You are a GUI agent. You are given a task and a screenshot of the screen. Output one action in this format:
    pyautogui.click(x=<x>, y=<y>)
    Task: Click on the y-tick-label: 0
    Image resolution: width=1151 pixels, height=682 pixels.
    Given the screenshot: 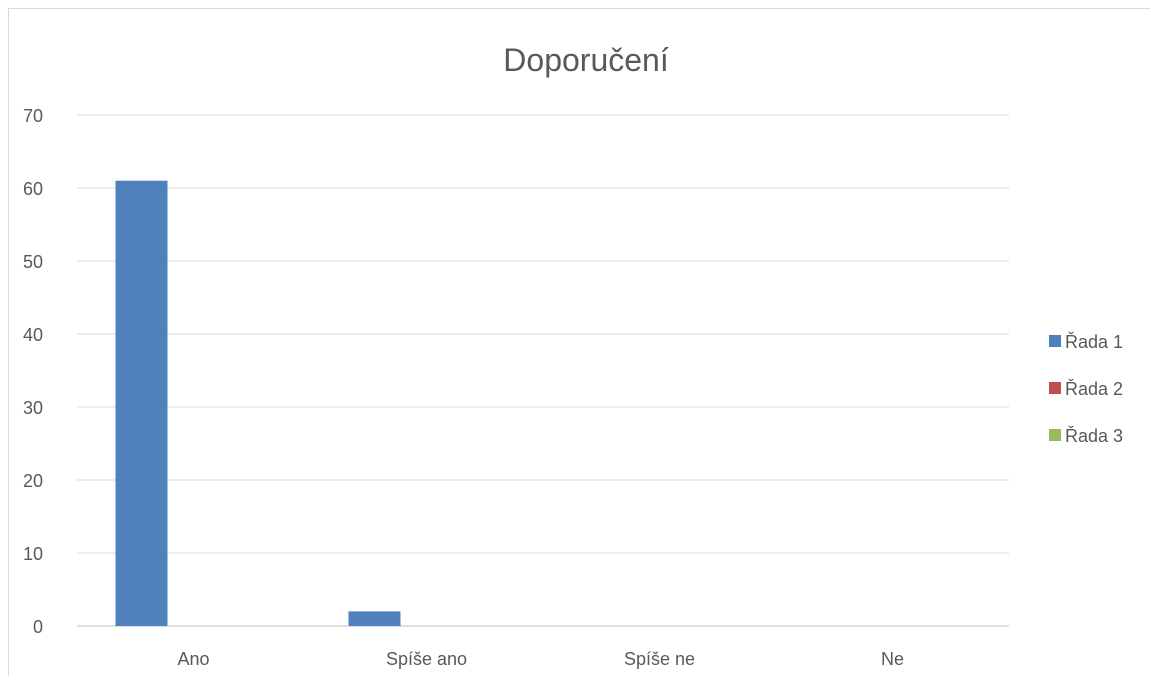 What is the action you would take?
    pyautogui.click(x=38, y=627)
    